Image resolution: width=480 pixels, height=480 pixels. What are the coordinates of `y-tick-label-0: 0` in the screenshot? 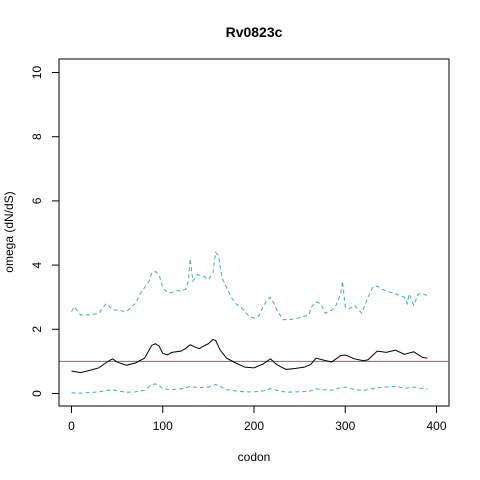 It's located at (37, 393).